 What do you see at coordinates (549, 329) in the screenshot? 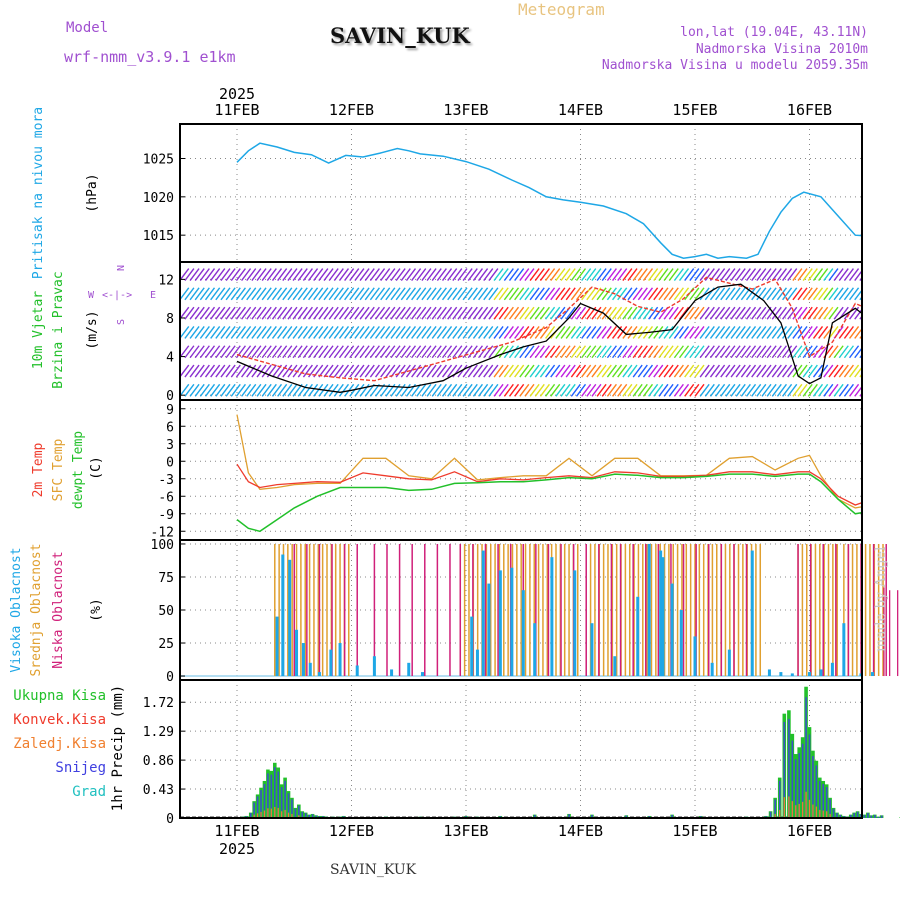
I see `wind-gust-line` at bounding box center [549, 329].